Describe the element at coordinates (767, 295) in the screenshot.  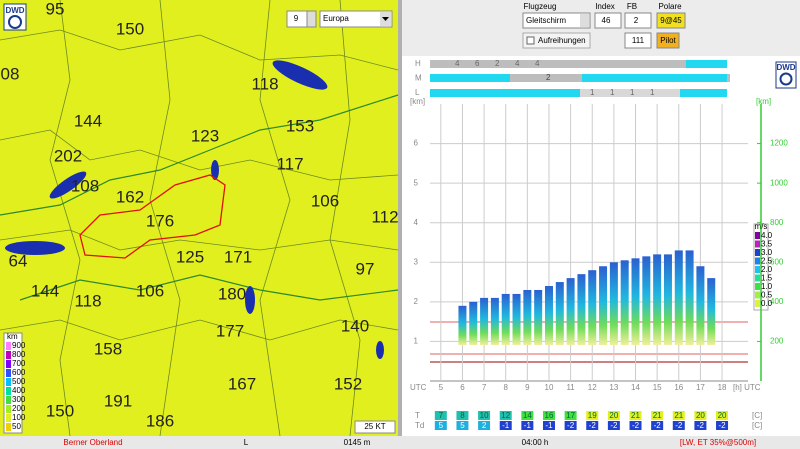
I see `lift-scale-label: 0.5` at that location.